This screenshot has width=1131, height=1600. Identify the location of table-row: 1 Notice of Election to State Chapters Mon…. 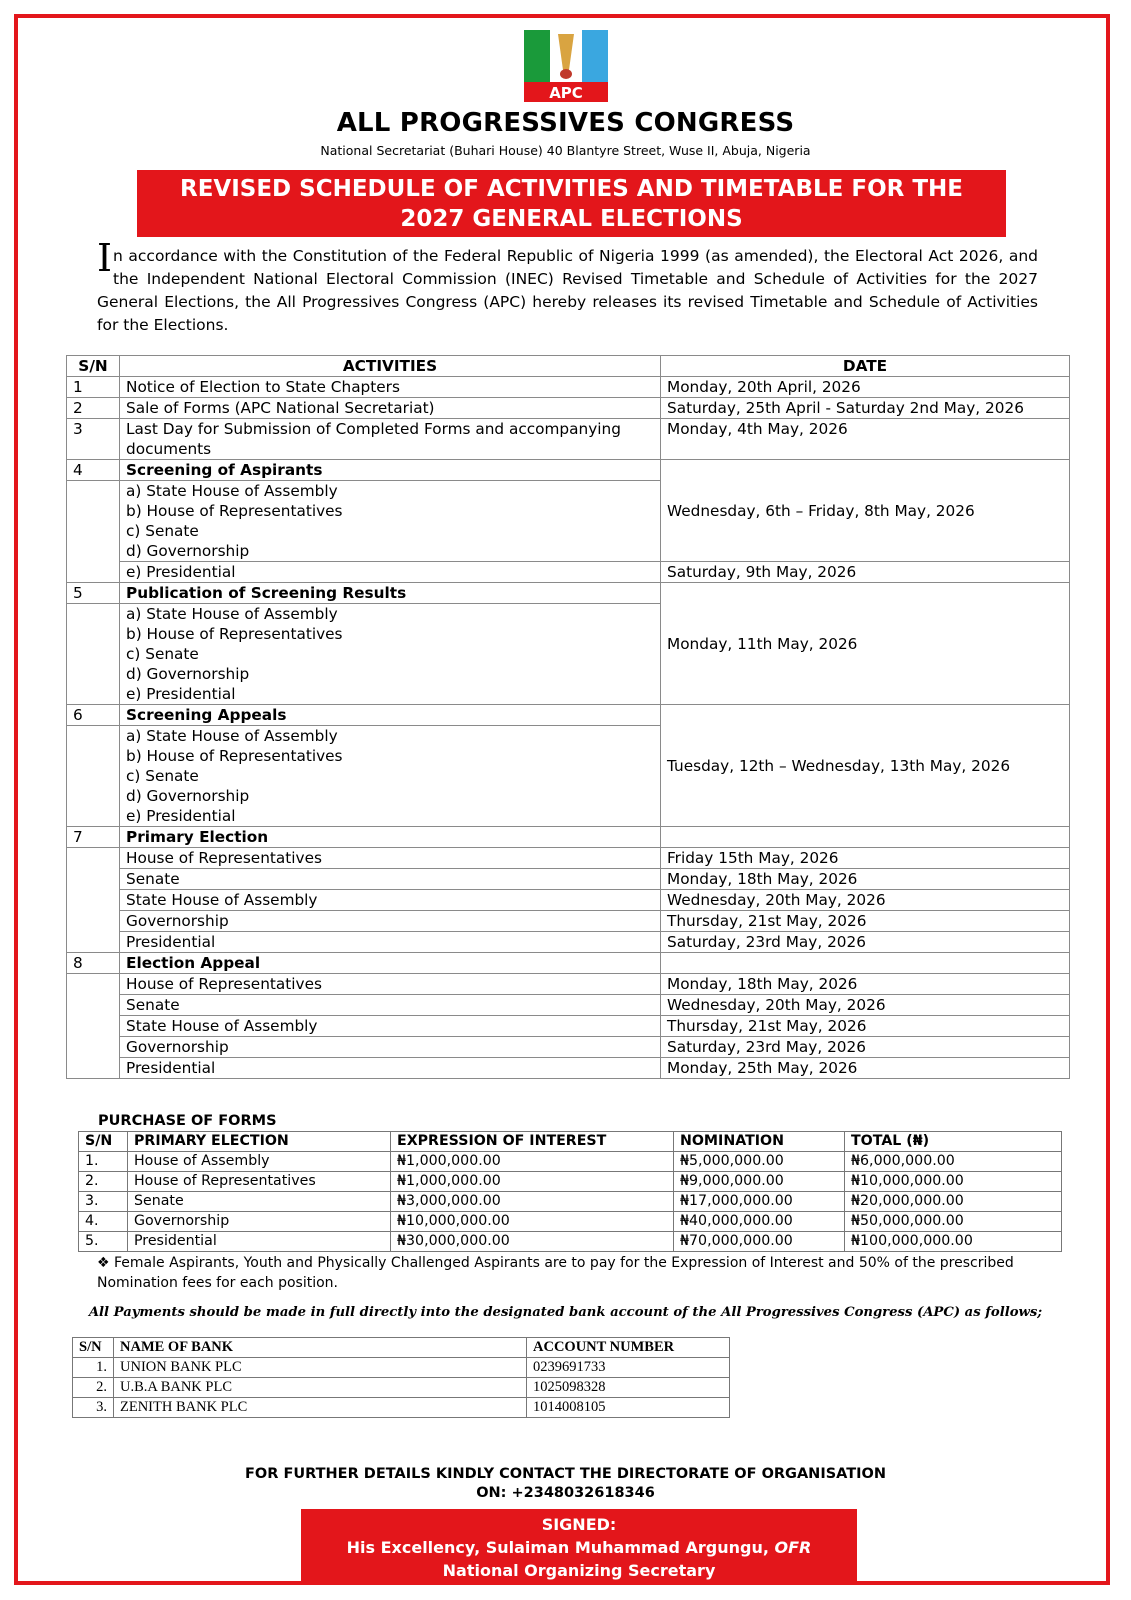
(568, 387).